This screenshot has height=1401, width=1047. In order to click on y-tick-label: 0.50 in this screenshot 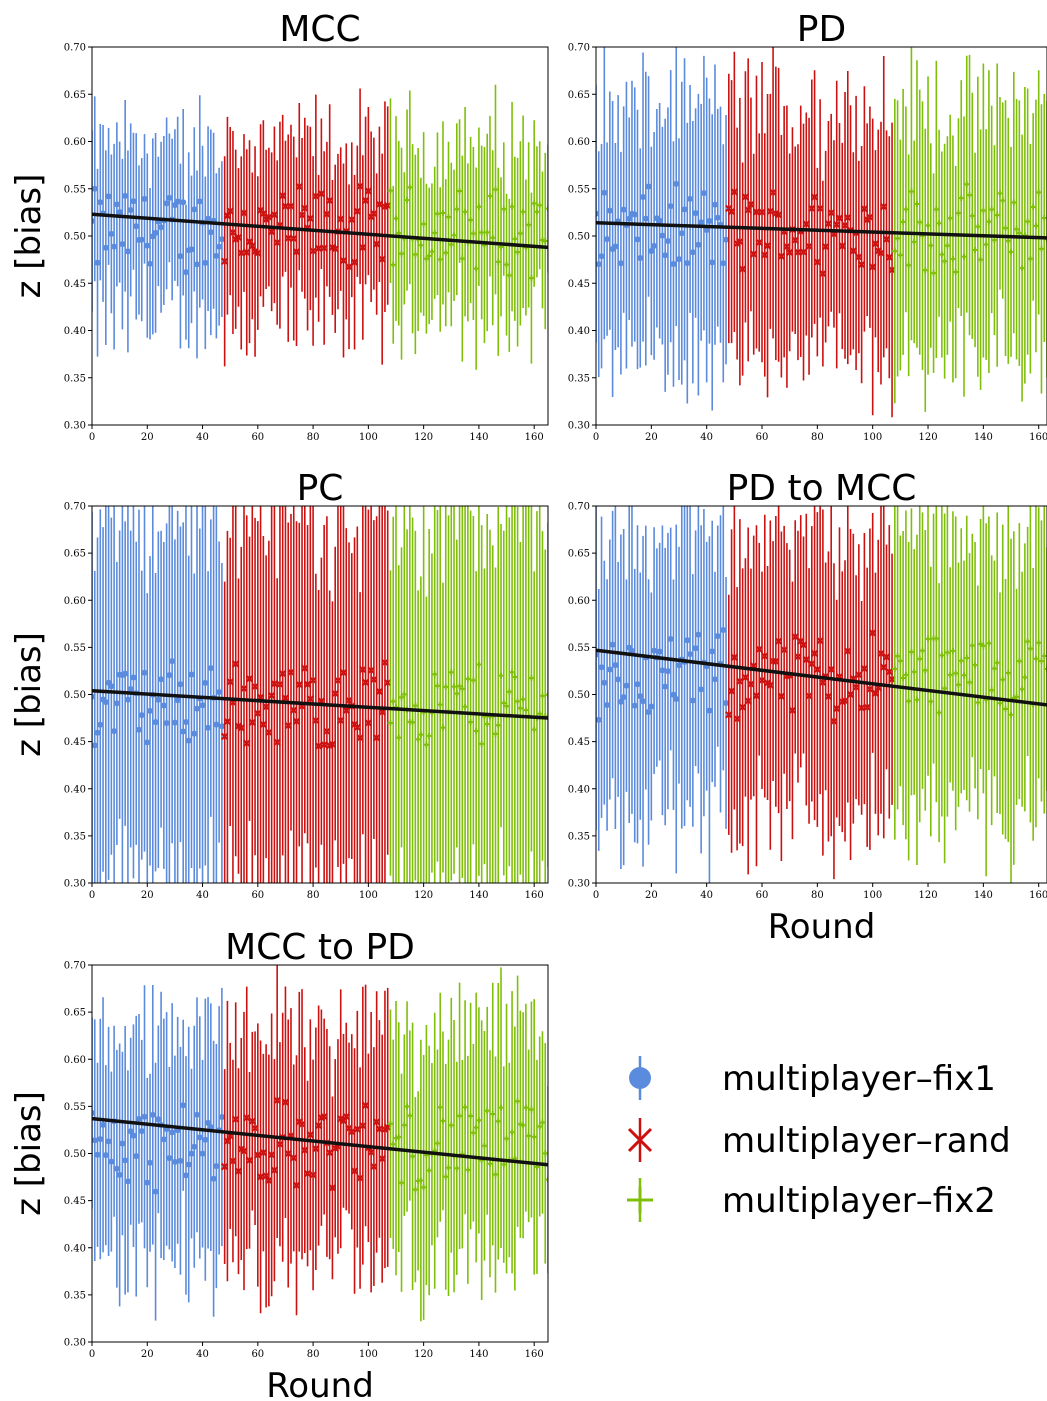, I will do `click(75, 237)`.